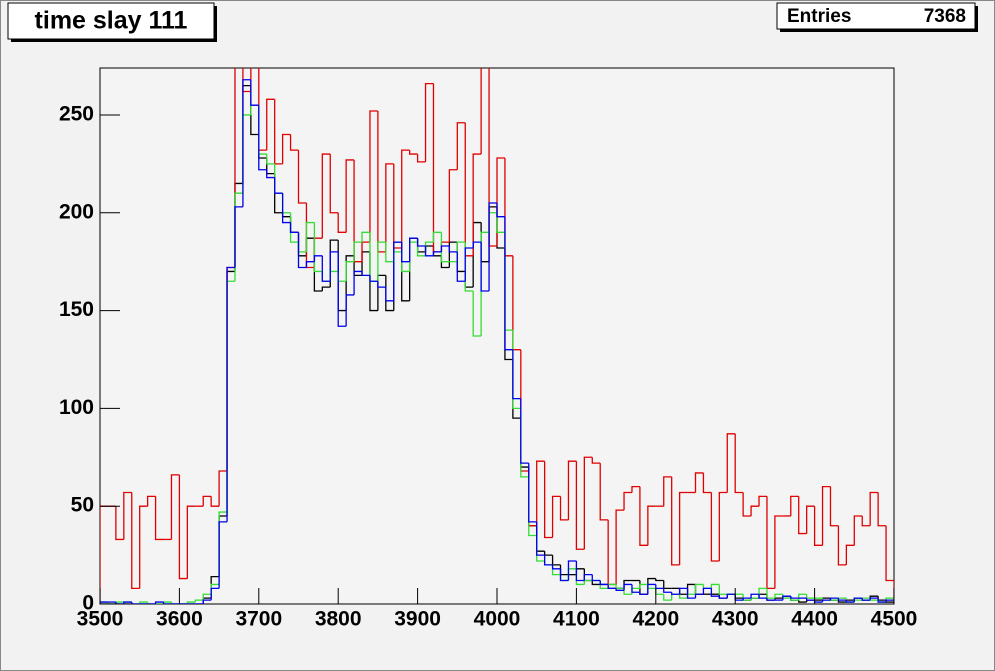  What do you see at coordinates (76, 407) in the screenshot?
I see `y-tick-label: 100` at bounding box center [76, 407].